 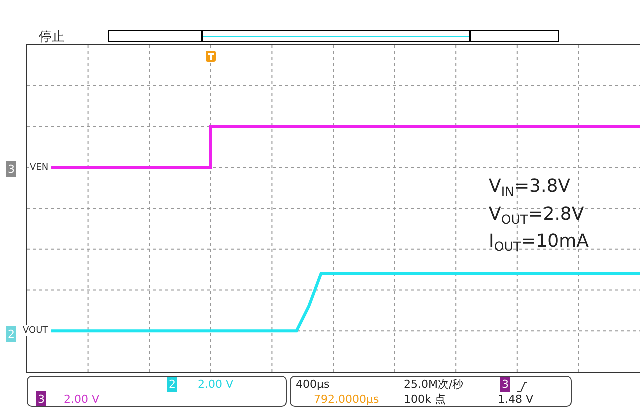 What do you see at coordinates (39, 168) in the screenshot?
I see `series-label: VEN` at bounding box center [39, 168].